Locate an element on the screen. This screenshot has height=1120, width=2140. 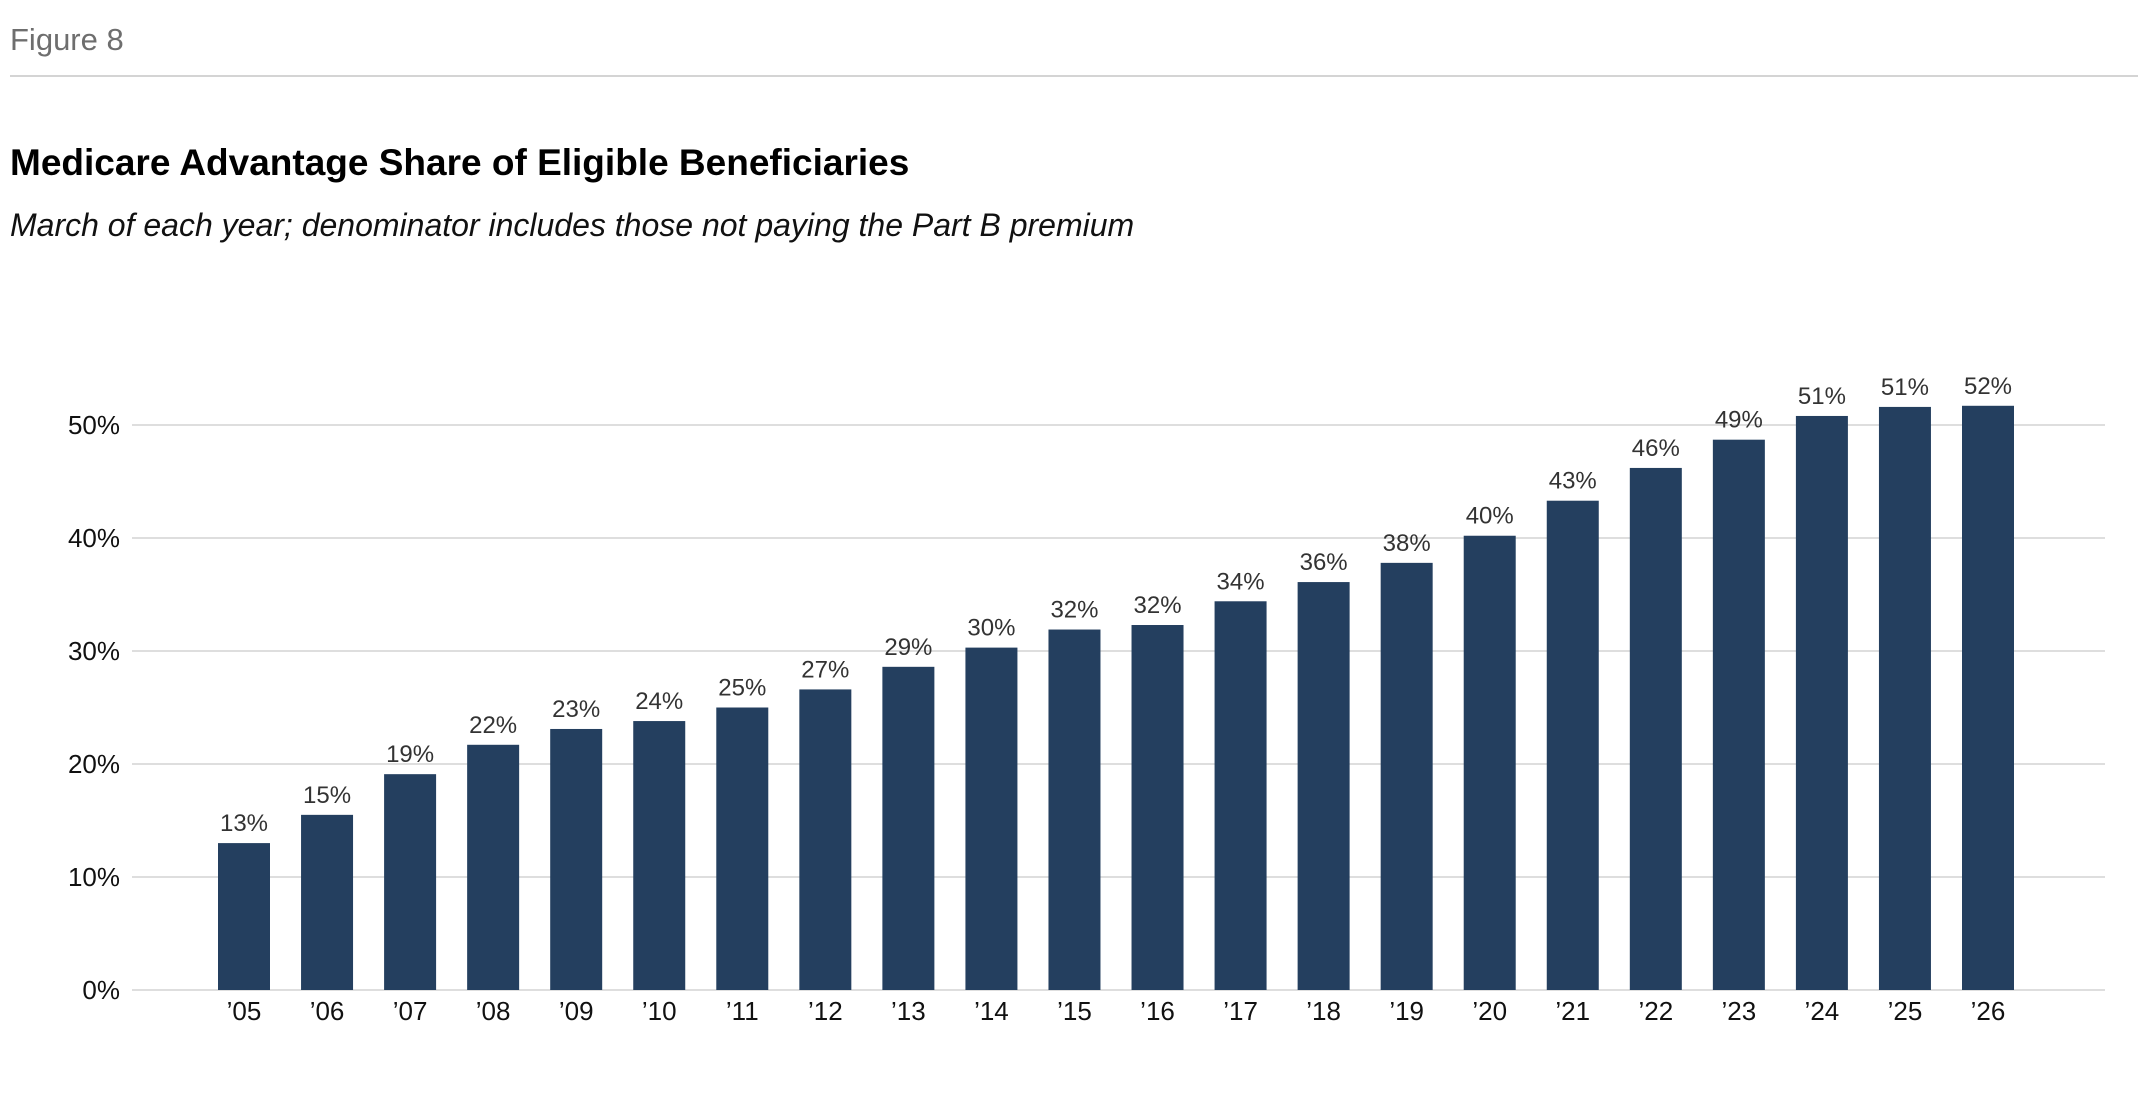
data-label: 49% is located at coordinates (1739, 420).